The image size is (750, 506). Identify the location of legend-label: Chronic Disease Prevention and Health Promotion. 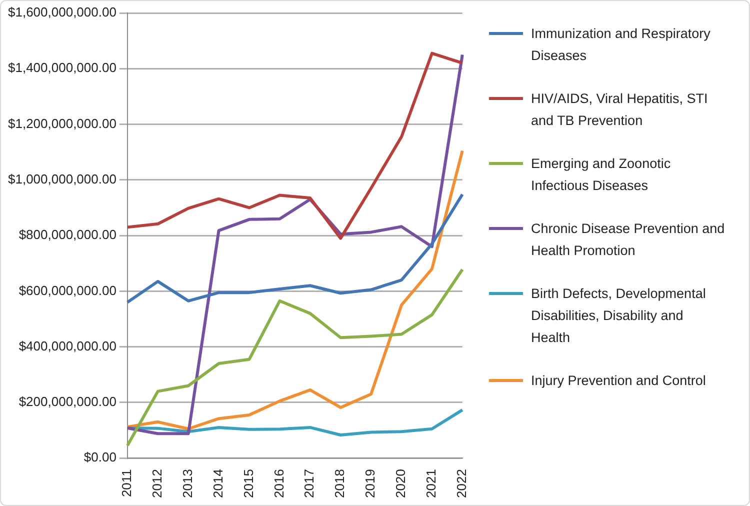
(628, 240).